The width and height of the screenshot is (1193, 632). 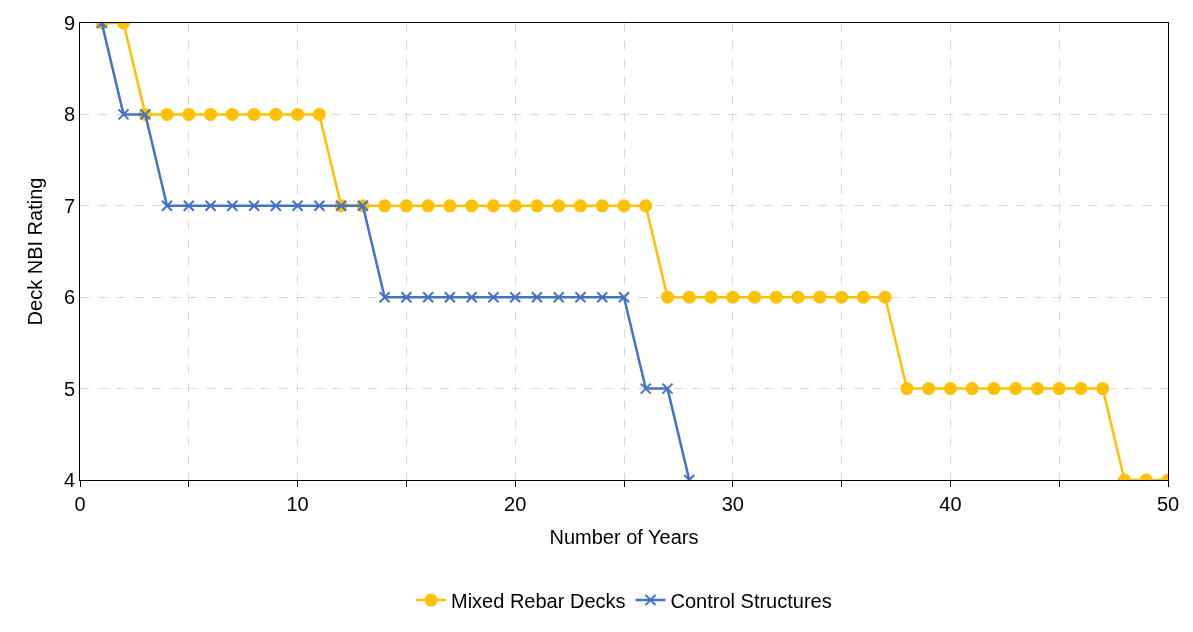 What do you see at coordinates (69, 23) in the screenshot?
I see `y-tick-label: 9` at bounding box center [69, 23].